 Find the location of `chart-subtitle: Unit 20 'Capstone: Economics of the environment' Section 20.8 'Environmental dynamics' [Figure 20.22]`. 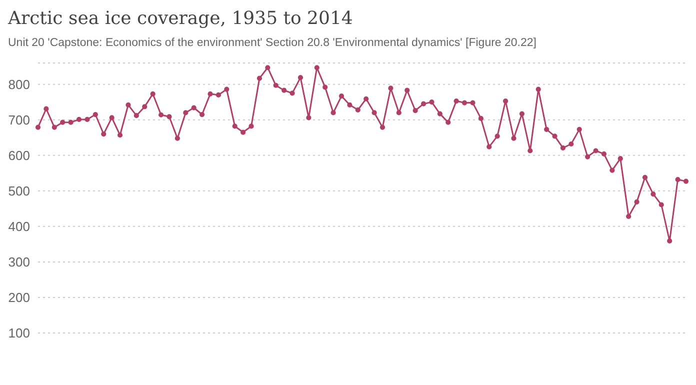

chart-subtitle: Unit 20 'Capstone: Economics of the environment' Section 20.8 'Environmental dynamics' [Figure 20.22] is located at coordinates (273, 43).